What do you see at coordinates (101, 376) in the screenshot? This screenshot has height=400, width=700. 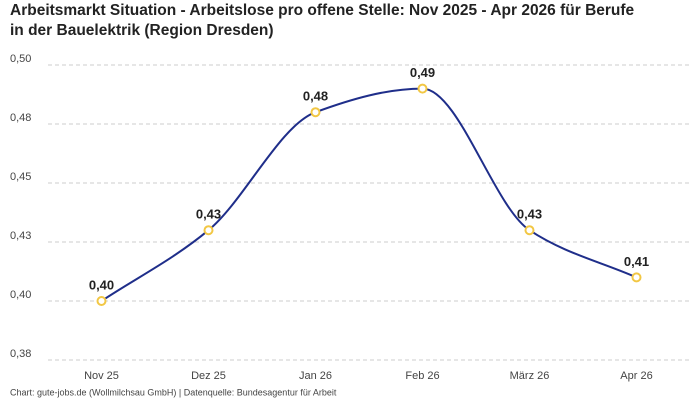 I see `x-tick-label: Nov 25` at bounding box center [101, 376].